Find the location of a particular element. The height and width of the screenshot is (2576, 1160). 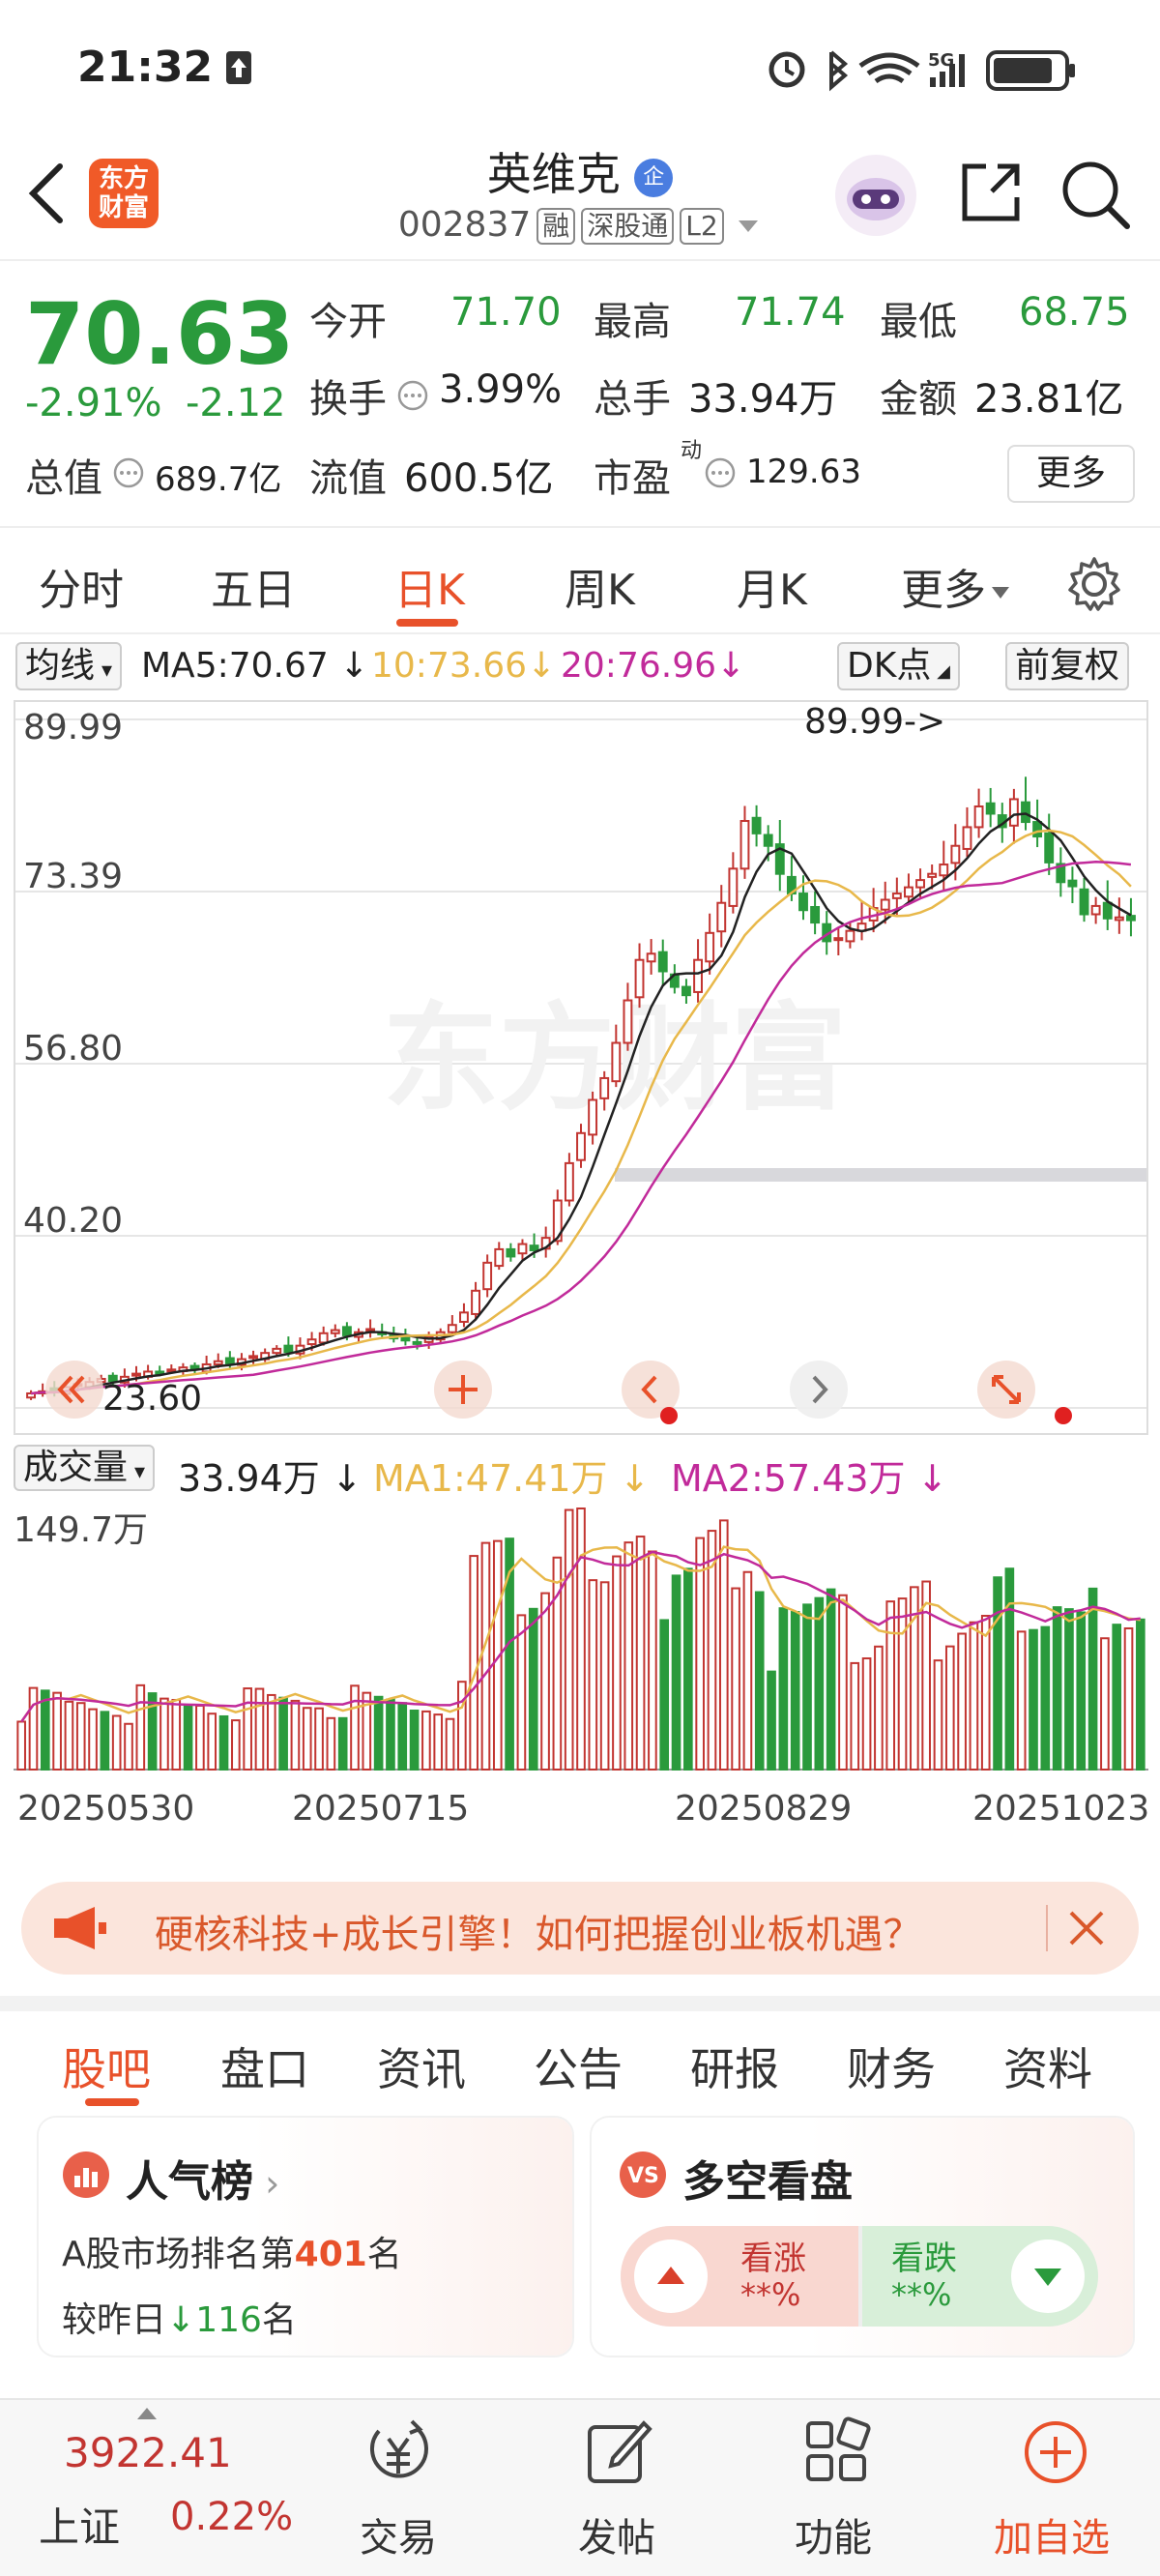

promo-banner: 硬核科技+成长引擎！如何把握创业板机遇？ is located at coordinates (580, 1928).